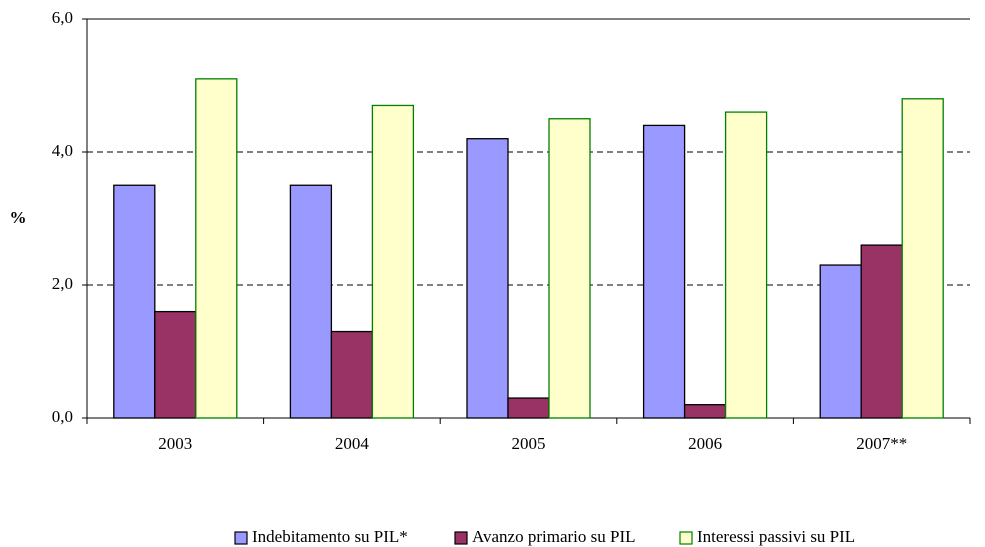 This screenshot has width=985, height=547. What do you see at coordinates (554, 536) in the screenshot?
I see `legend-label: Avanzo primario su PIL` at bounding box center [554, 536].